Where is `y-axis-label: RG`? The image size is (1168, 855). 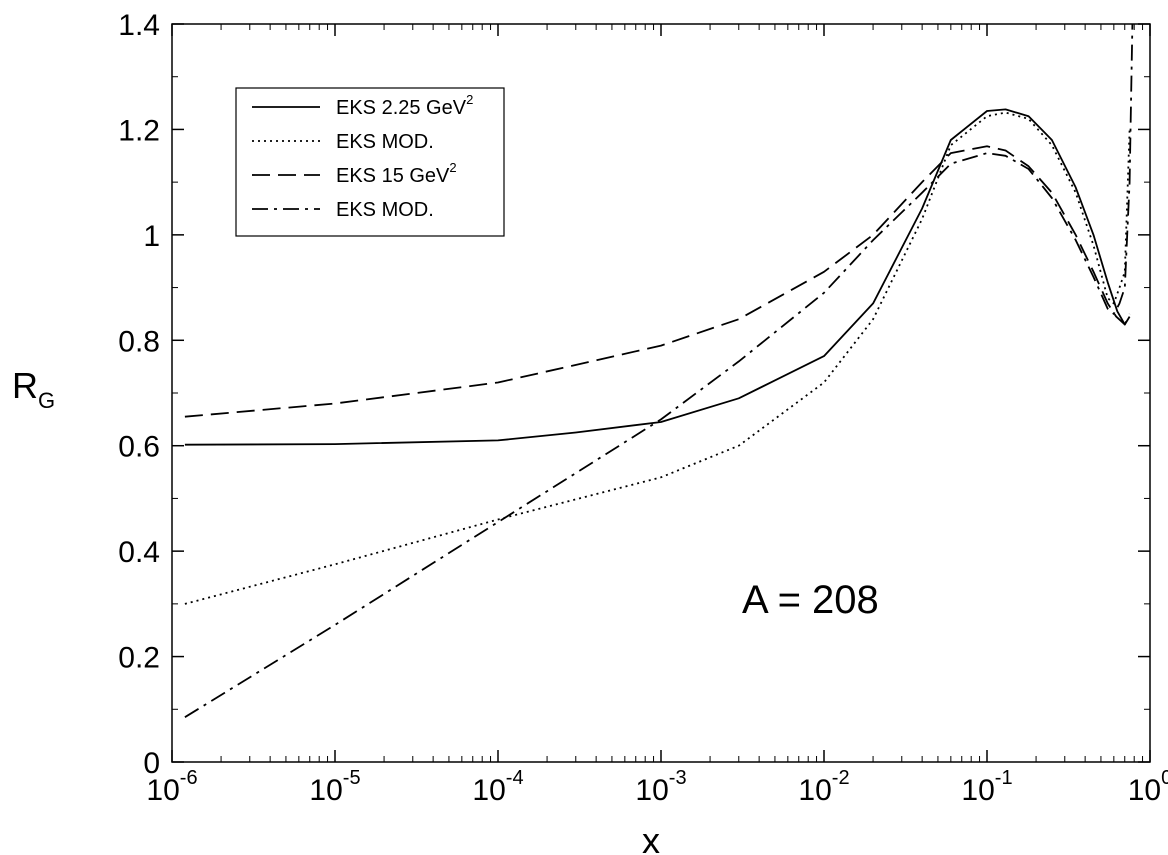
y-axis-label: RG is located at coordinates (33, 389).